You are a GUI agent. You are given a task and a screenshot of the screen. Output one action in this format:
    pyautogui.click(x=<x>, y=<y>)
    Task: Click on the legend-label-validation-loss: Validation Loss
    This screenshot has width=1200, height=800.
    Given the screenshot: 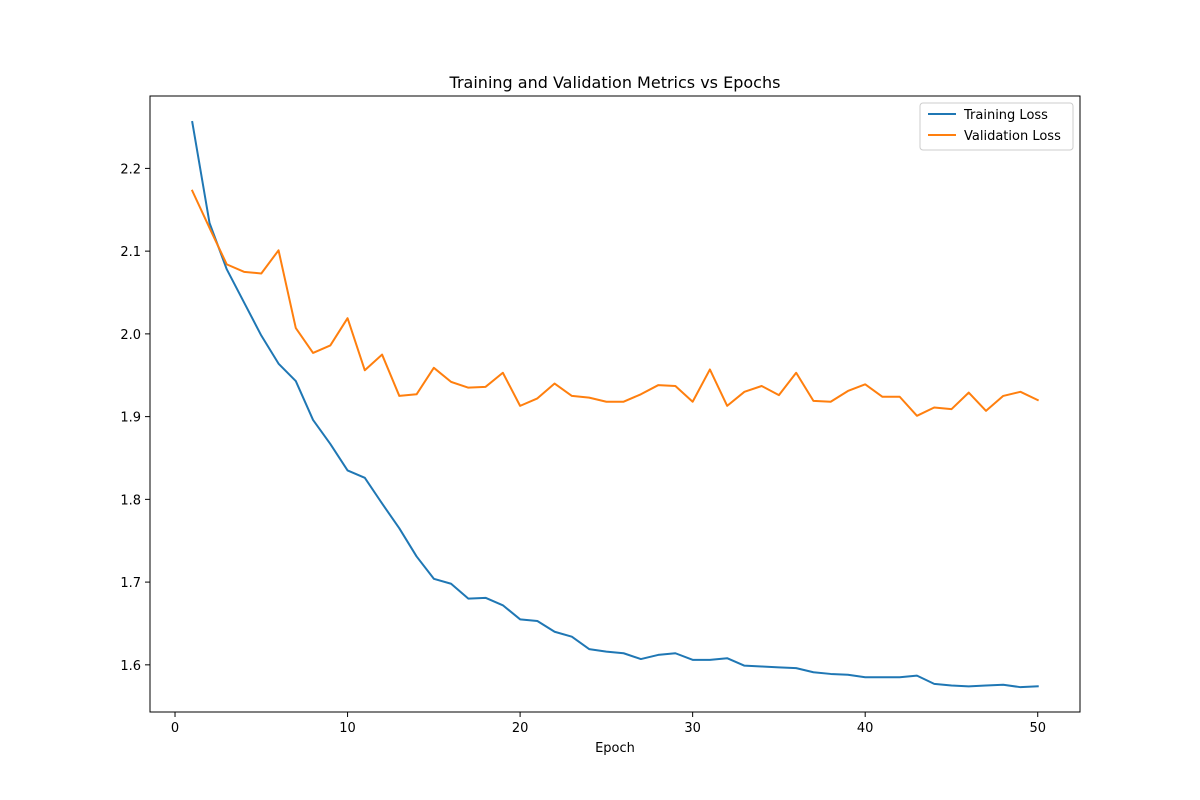 What is the action you would take?
    pyautogui.click(x=1012, y=136)
    